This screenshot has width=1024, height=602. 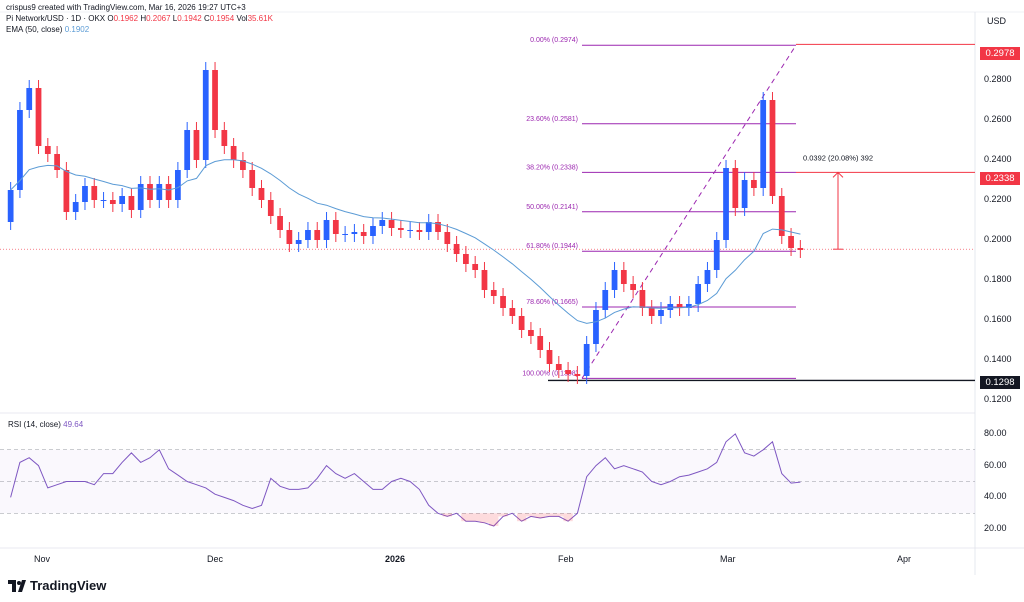 What do you see at coordinates (552, 207) in the screenshot?
I see `fib-level-label: 50.00% (0.2141)` at bounding box center [552, 207].